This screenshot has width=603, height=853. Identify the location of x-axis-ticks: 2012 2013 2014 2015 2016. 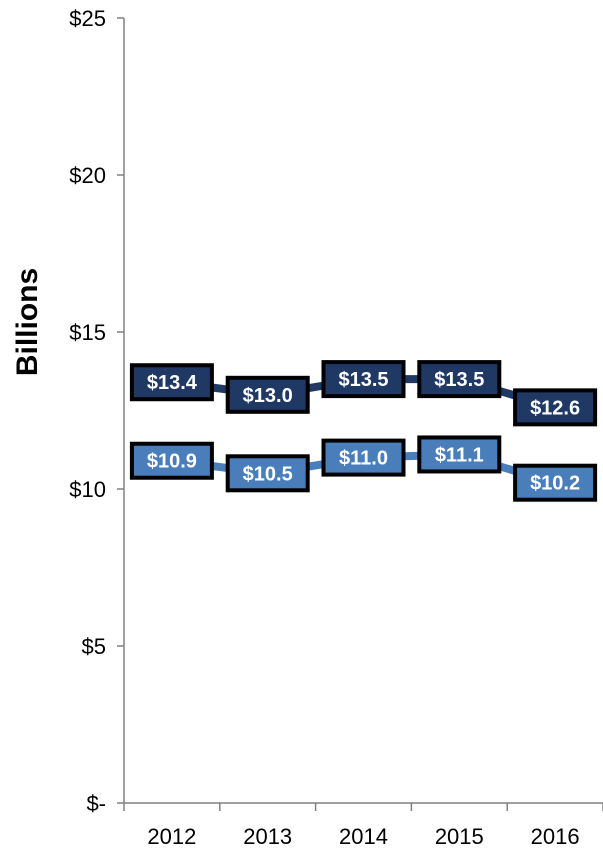
(363, 826).